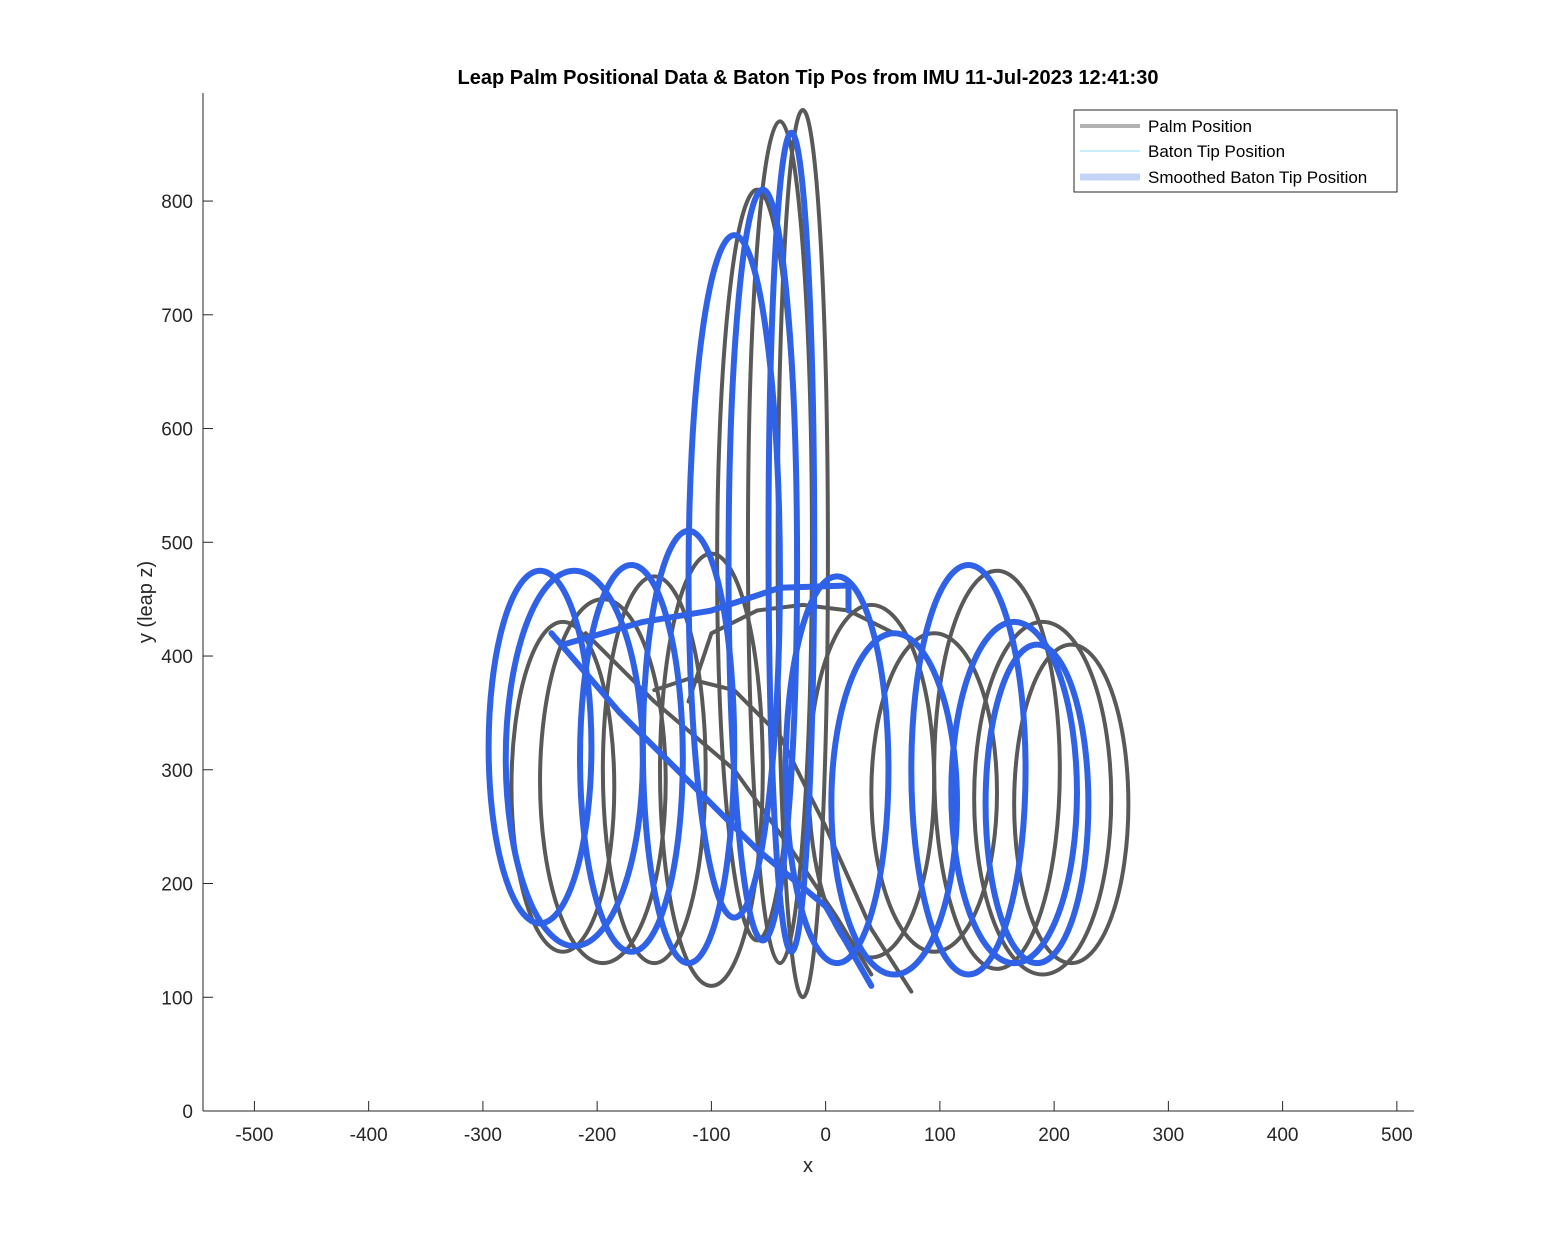 This screenshot has width=1563, height=1250. Describe the element at coordinates (254, 1135) in the screenshot. I see `x-tick-label: -500` at that location.